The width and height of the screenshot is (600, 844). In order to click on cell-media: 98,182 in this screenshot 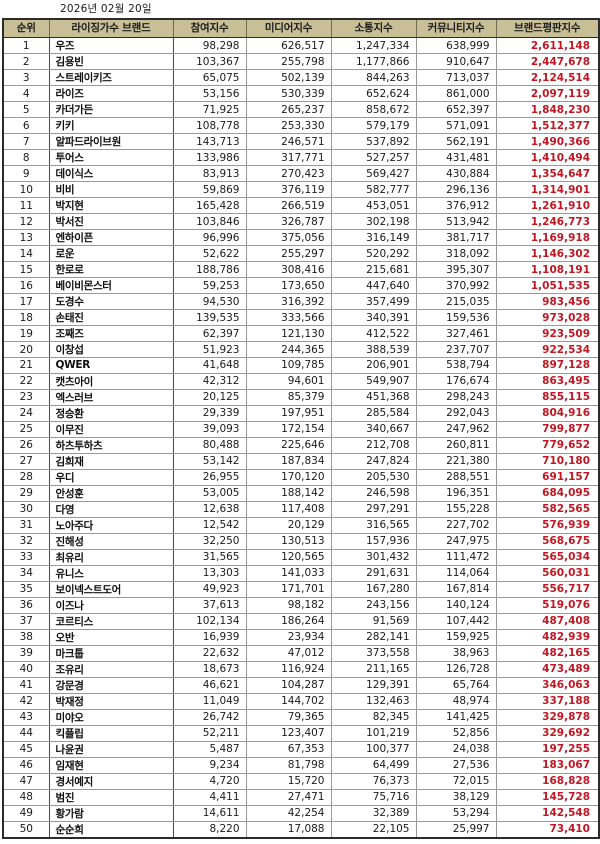, I will do `click(289, 605)`.